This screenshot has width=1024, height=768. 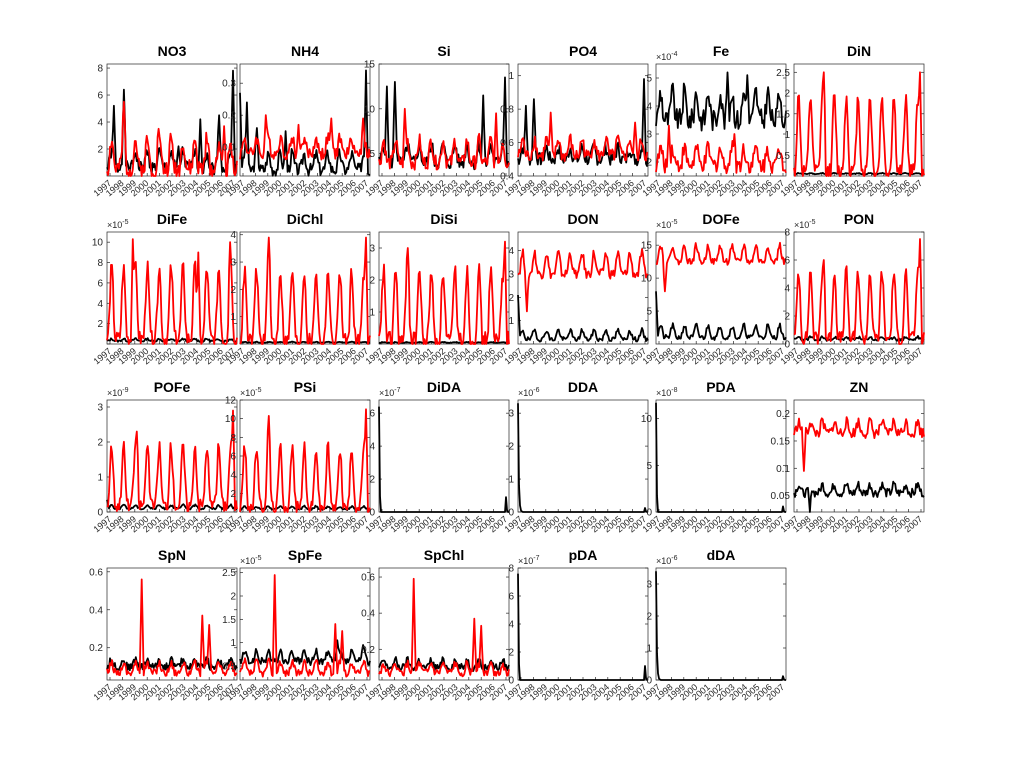 What do you see at coordinates (507, 110) in the screenshot?
I see `y-tick-label: 0.8` at bounding box center [507, 110].